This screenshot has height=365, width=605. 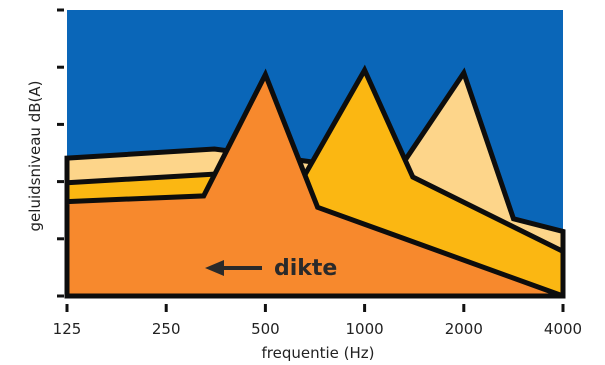 I want to click on x-tick-label-125: 125, so click(x=67, y=329).